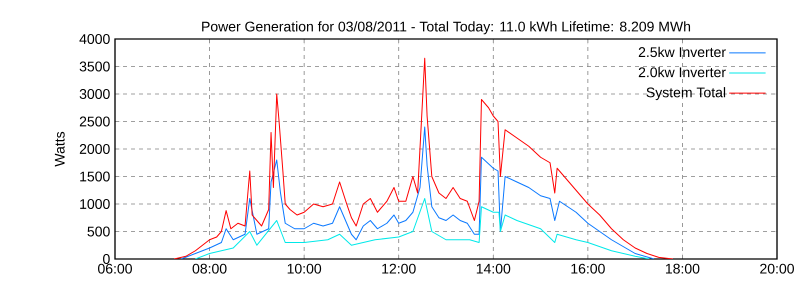 The height and width of the screenshot is (300, 800). What do you see at coordinates (94, 39) in the screenshot?
I see `y-tick-label: 4000` at bounding box center [94, 39].